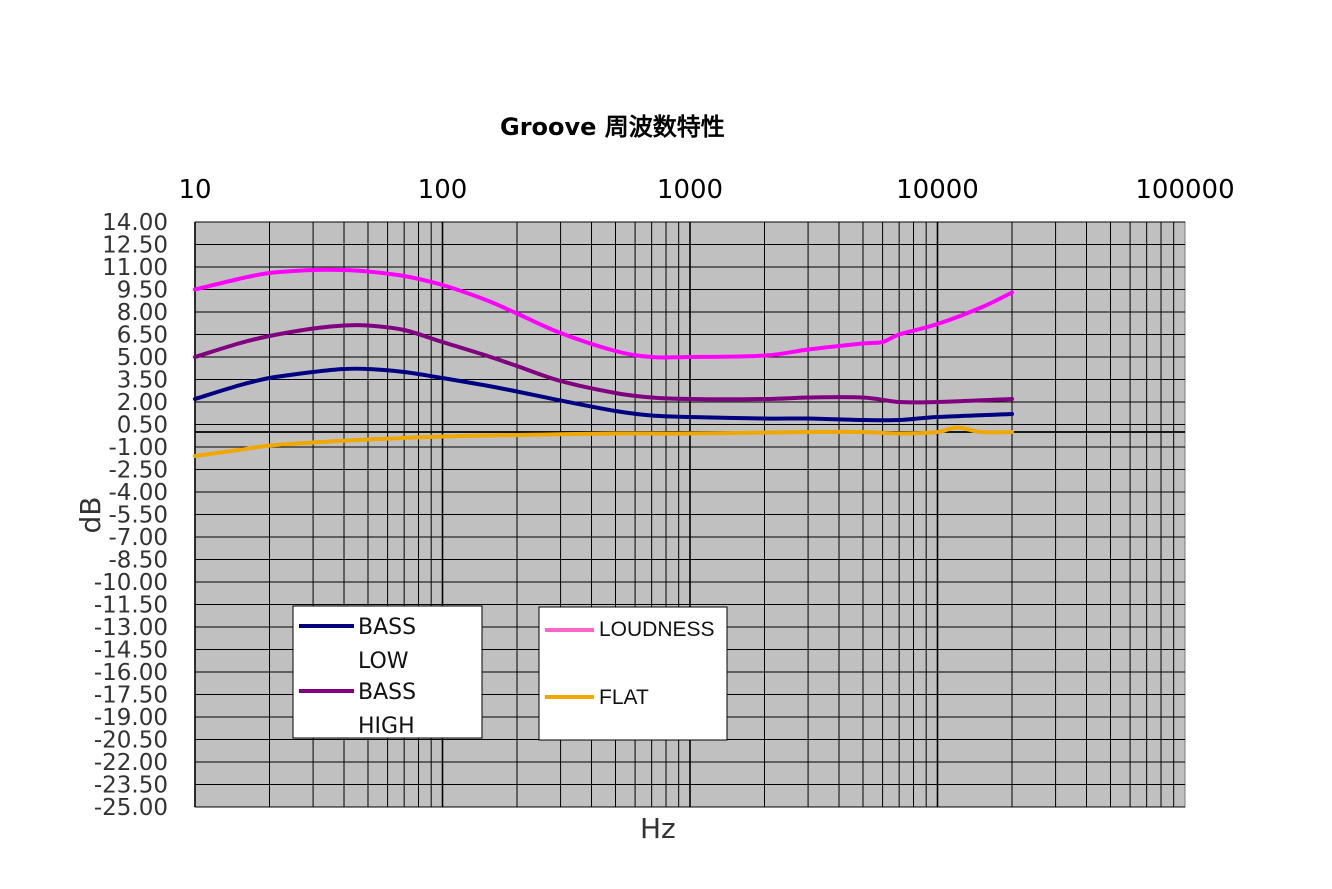 The image size is (1332, 889). Describe the element at coordinates (138, 516) in the screenshot. I see `y-tick-label: -5.50` at that location.